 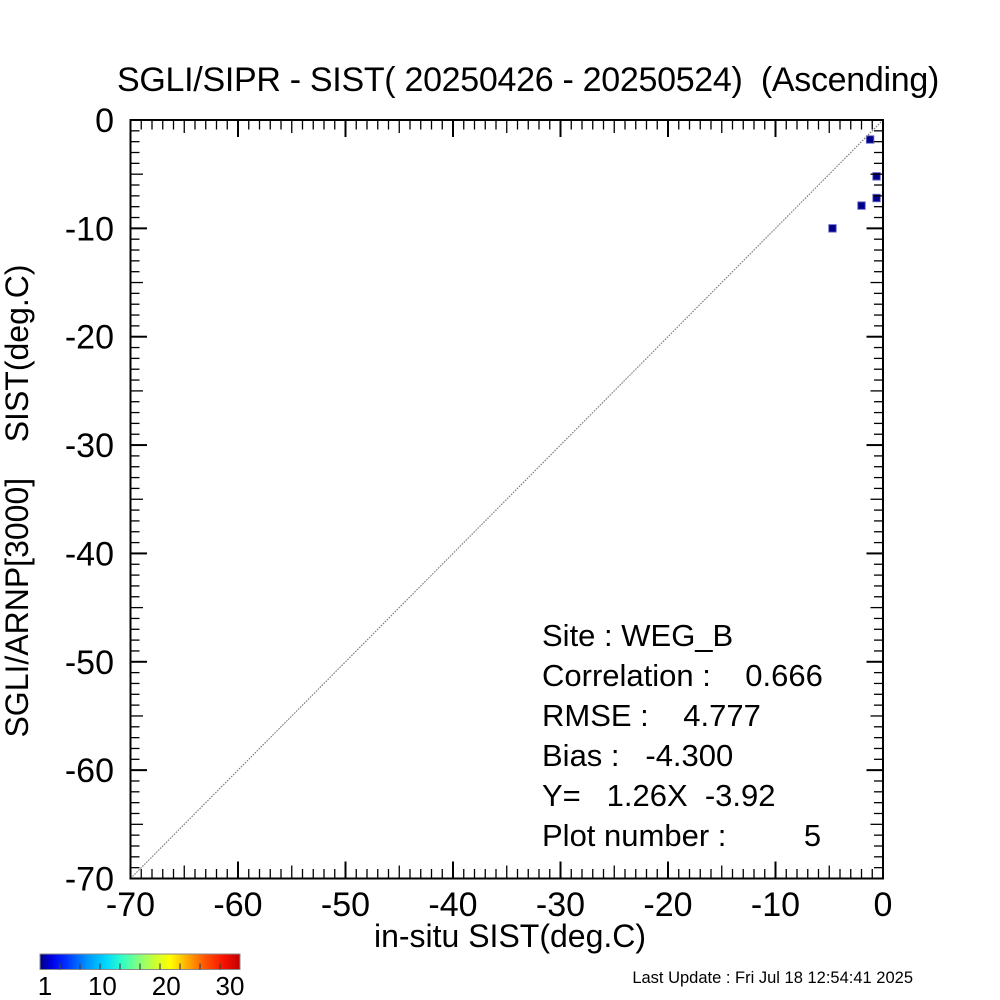 What do you see at coordinates (560, 905) in the screenshot?
I see `x-tick-label: -30` at bounding box center [560, 905].